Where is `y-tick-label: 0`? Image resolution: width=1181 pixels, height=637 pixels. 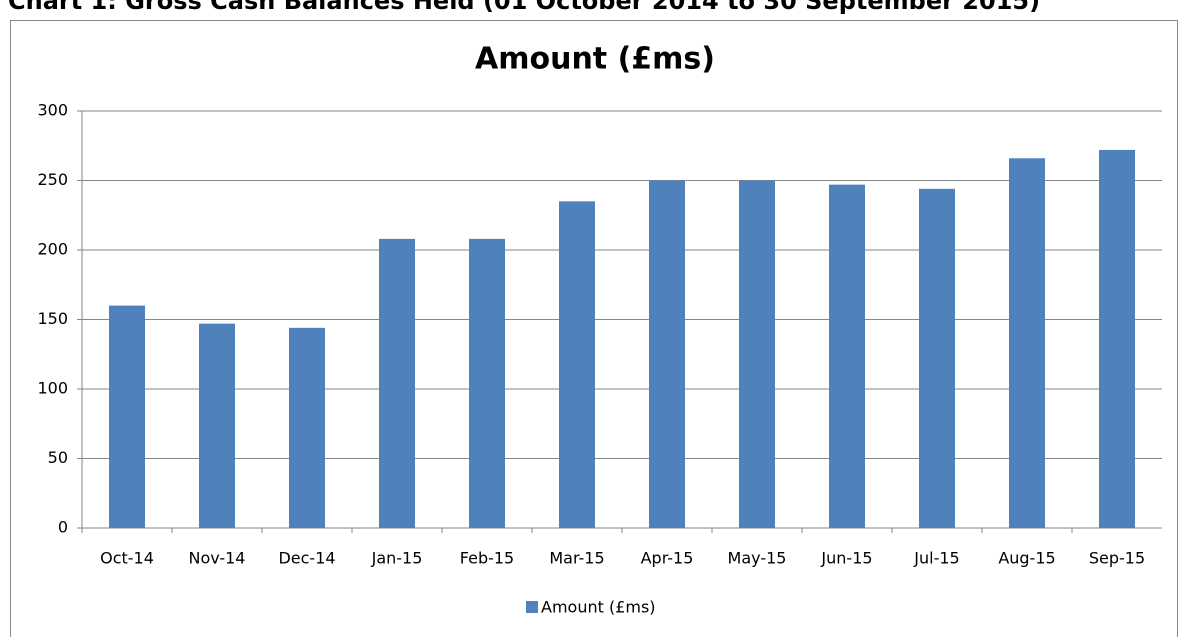
y-tick-label: 0 is located at coordinates (63, 527).